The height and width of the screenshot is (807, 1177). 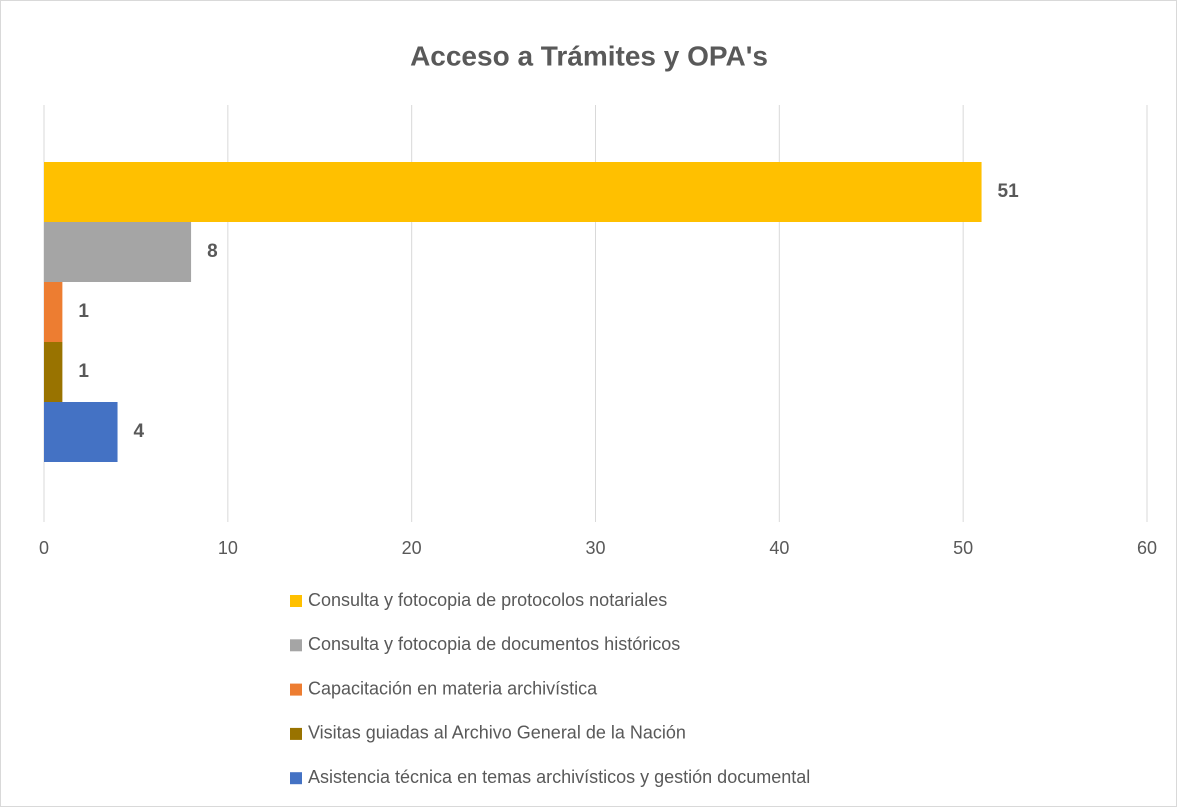 I want to click on data-label: 8, so click(x=212, y=251).